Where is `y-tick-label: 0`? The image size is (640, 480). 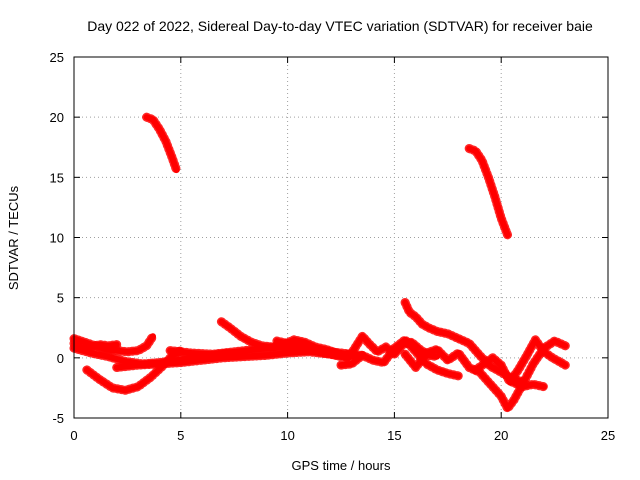 y-tick-label: 0 is located at coordinates (60, 358).